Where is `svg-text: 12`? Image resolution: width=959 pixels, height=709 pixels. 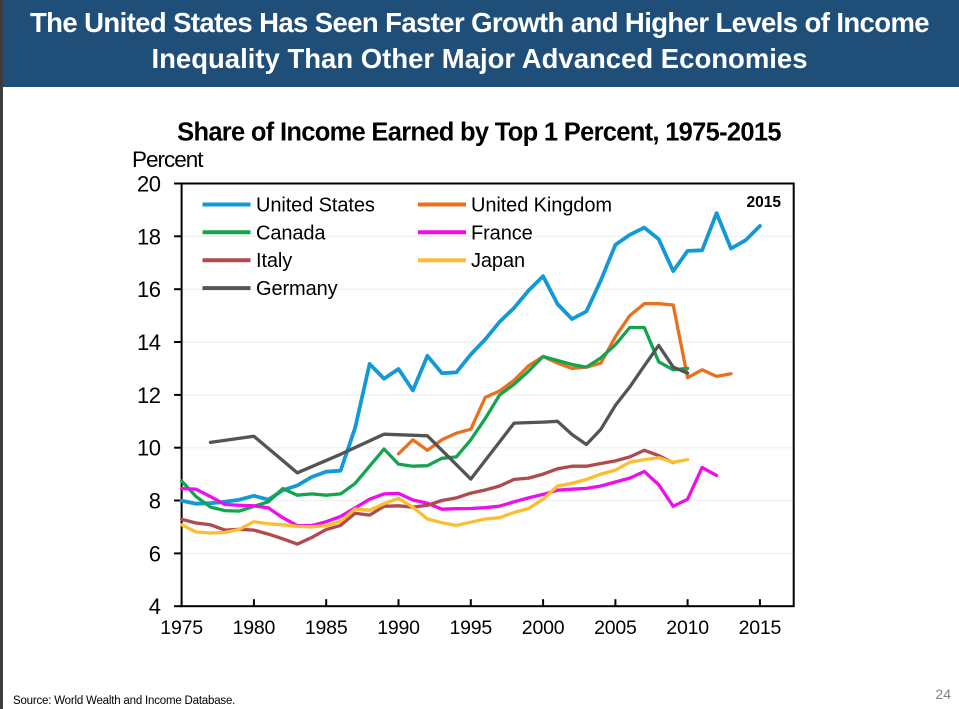
svg-text: 12 is located at coordinates (149, 395).